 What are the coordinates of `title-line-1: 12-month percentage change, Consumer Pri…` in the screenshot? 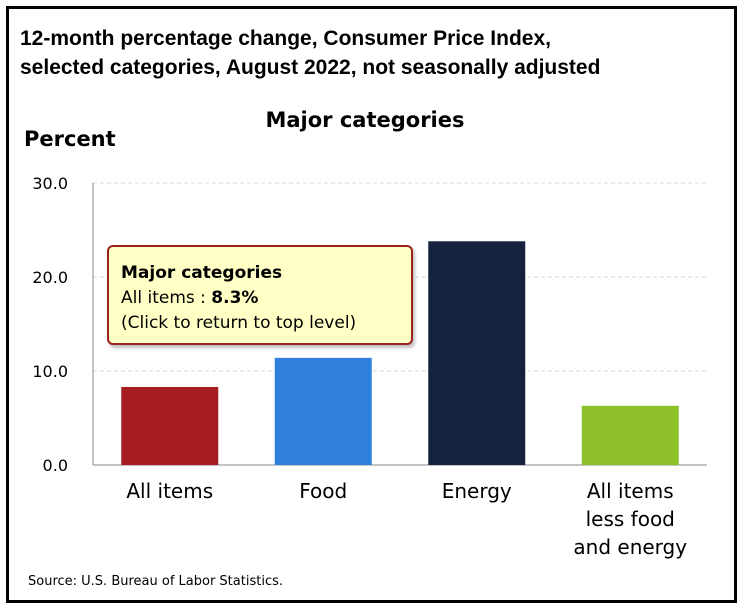 It's located at (285, 38).